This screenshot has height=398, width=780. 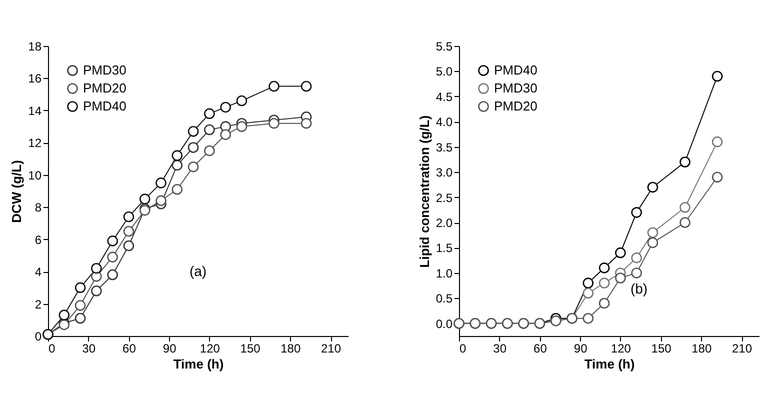 What do you see at coordinates (444, 223) in the screenshot?
I see `y-tick-label: 2.0` at bounding box center [444, 223].